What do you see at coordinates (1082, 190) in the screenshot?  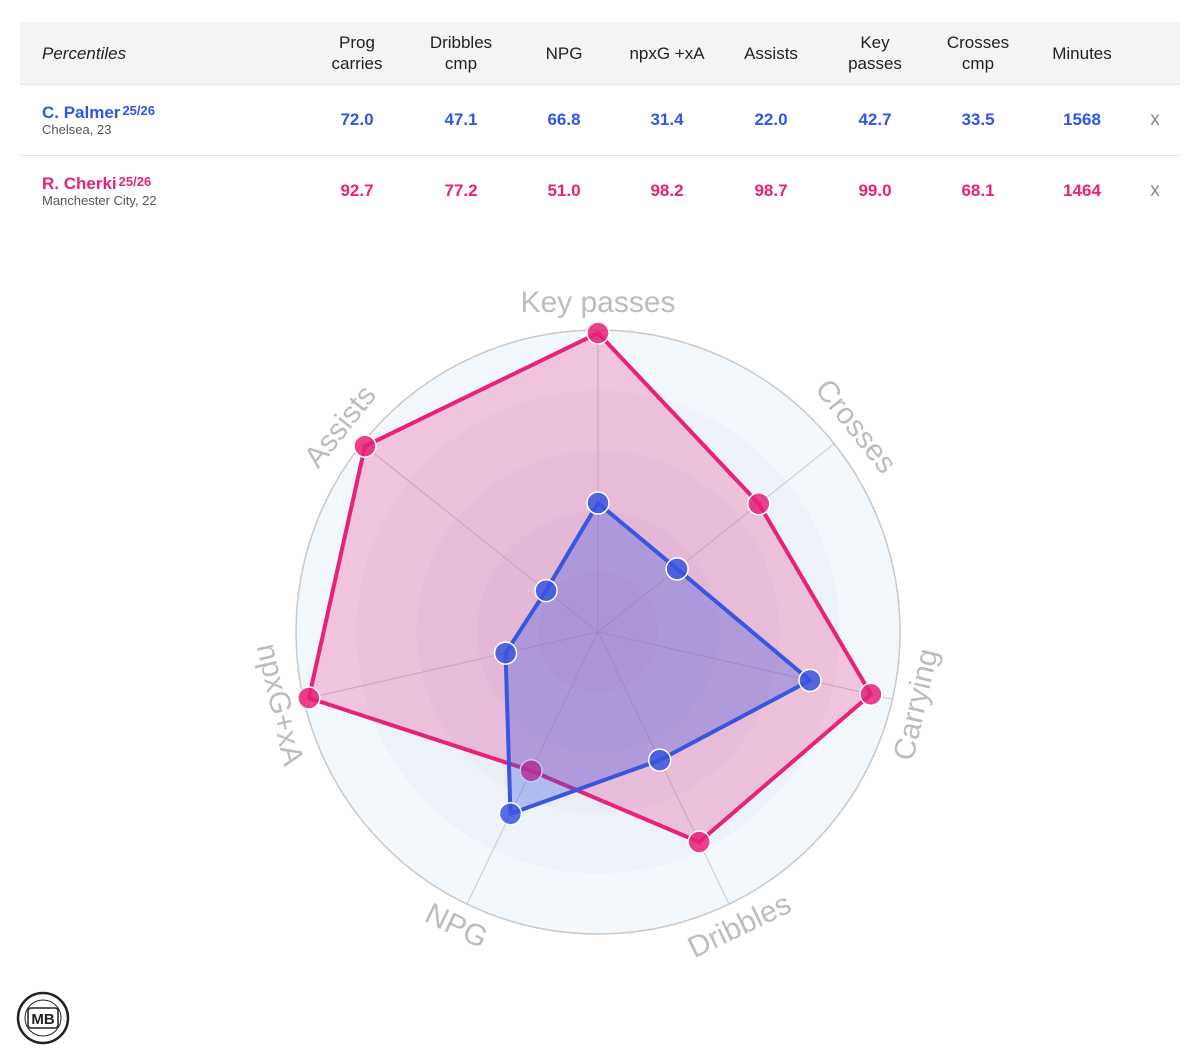 I see `stat-value: 1464` at bounding box center [1082, 190].